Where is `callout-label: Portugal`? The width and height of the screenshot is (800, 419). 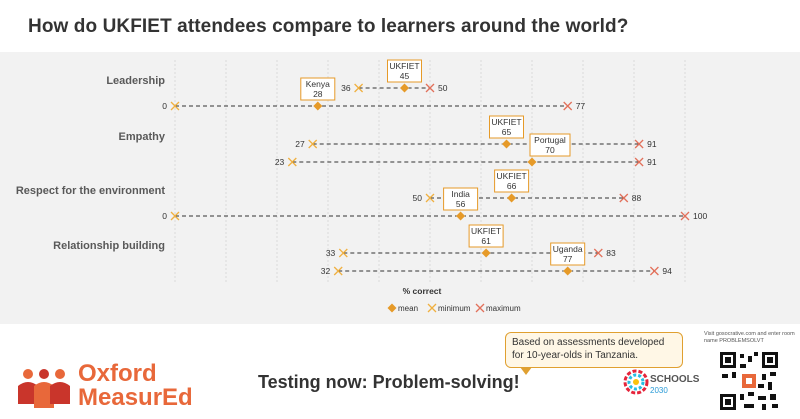
callout-label: Portugal is located at coordinates (550, 140).